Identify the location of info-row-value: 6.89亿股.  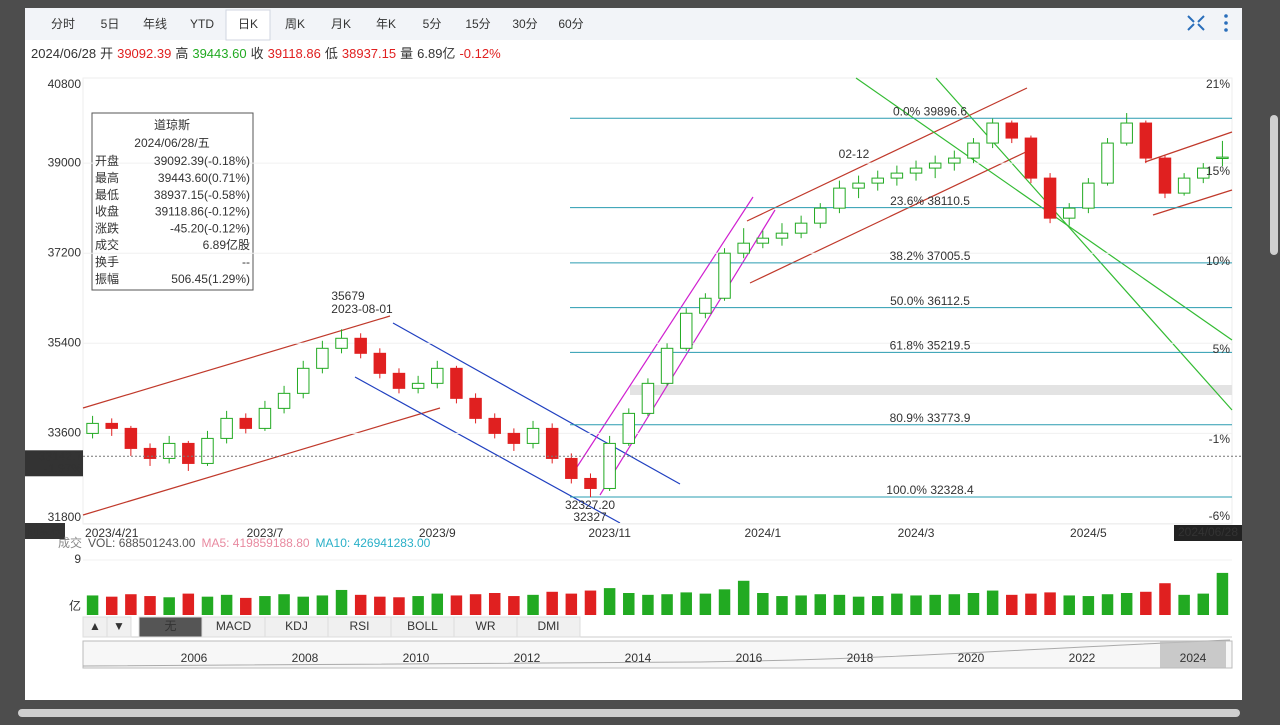
(226, 244).